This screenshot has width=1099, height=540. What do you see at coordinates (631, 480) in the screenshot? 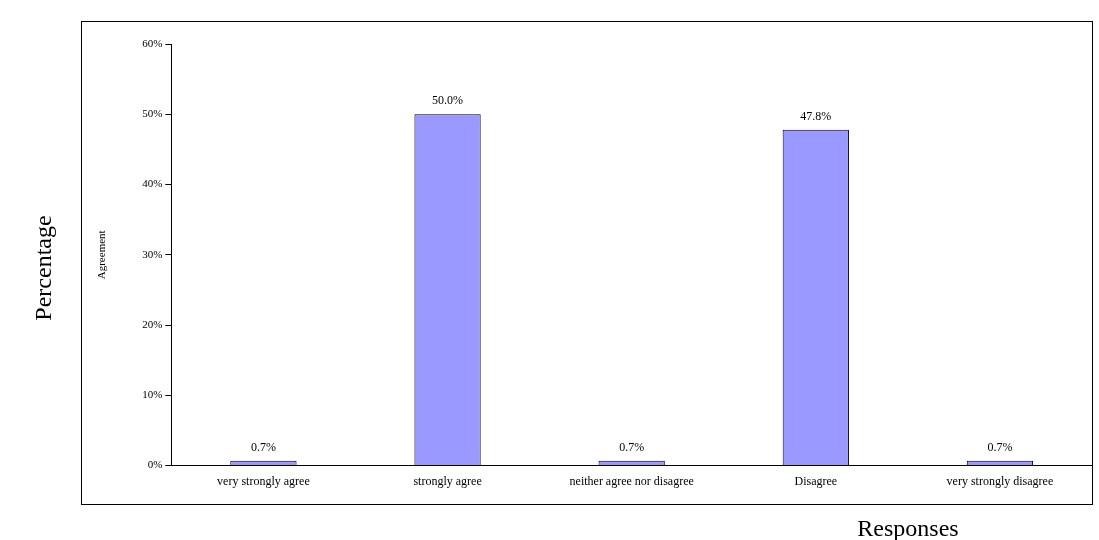
I see `x-tick-label: neither agree nor disagree` at bounding box center [631, 480].